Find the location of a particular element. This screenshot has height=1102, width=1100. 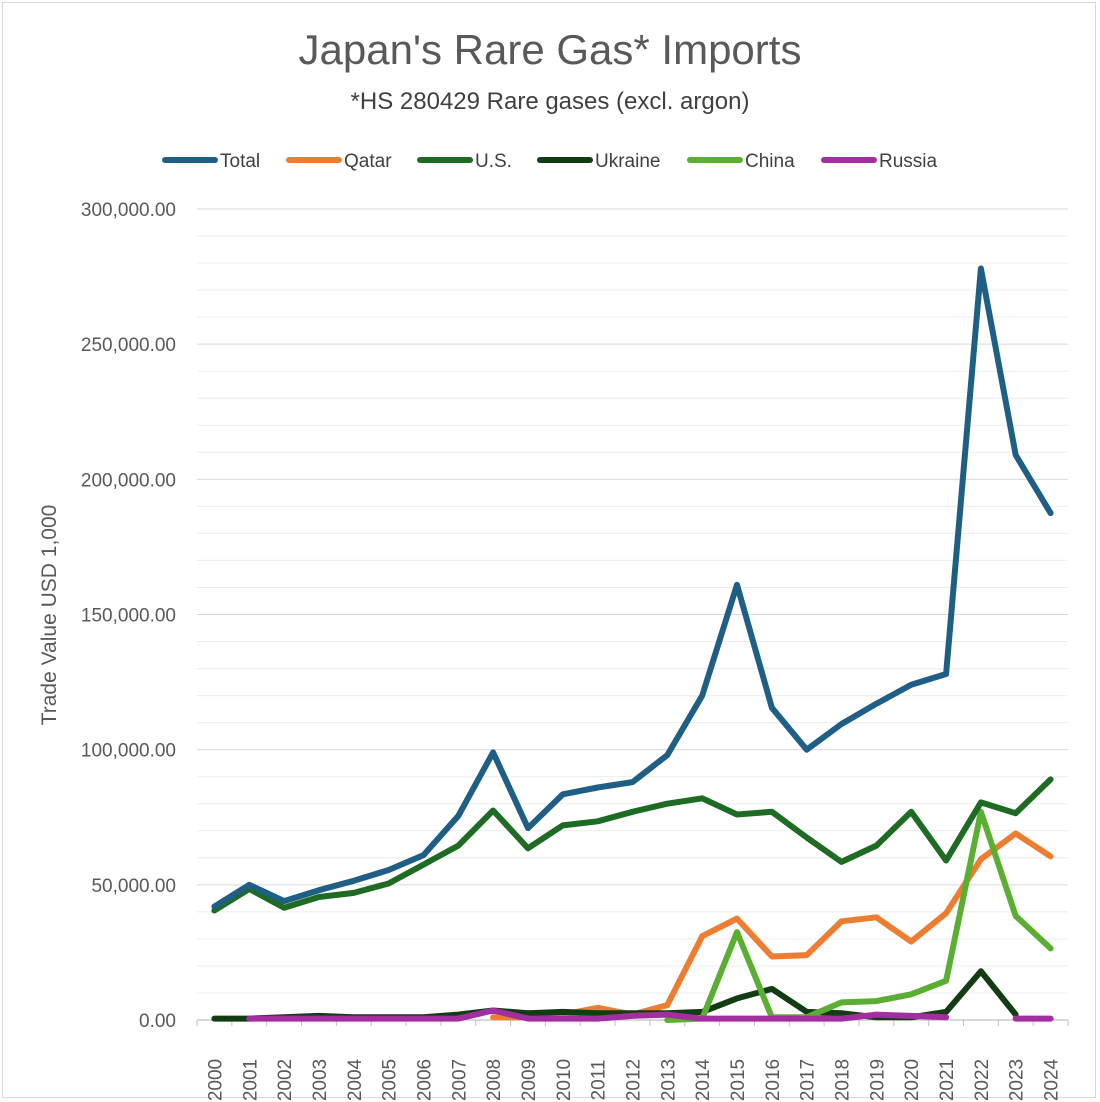

y-tick-label: 0.00 is located at coordinates (157, 1021).